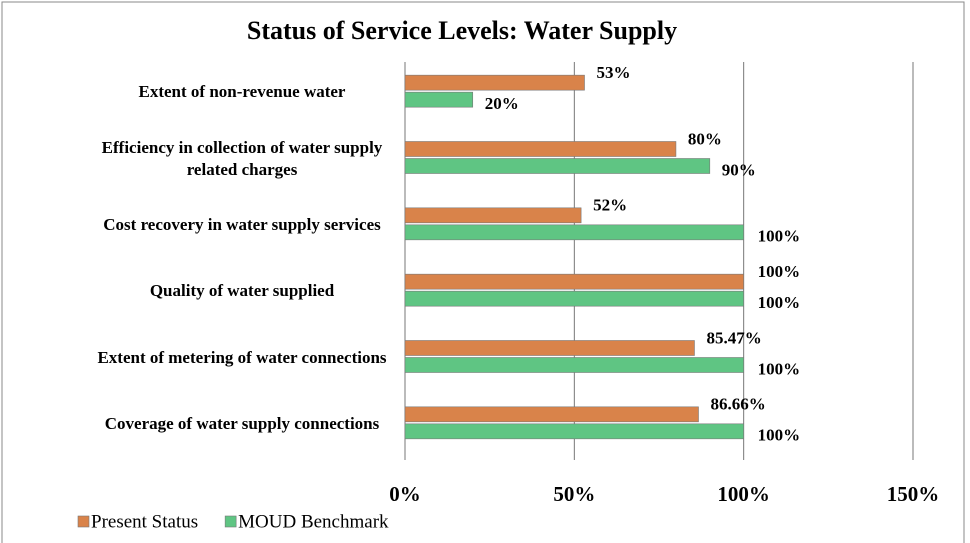  I want to click on category-label: Extent of non-revenue water, so click(242, 92).